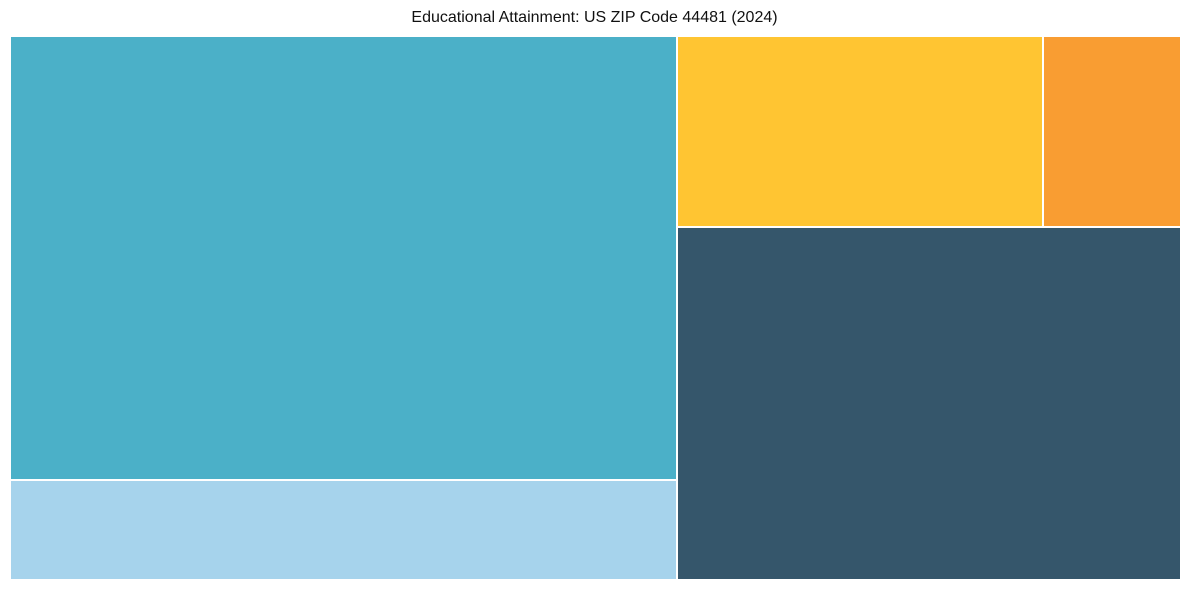 The height and width of the screenshot is (590, 1189). I want to click on treemap-segment-yellow, so click(860, 131).